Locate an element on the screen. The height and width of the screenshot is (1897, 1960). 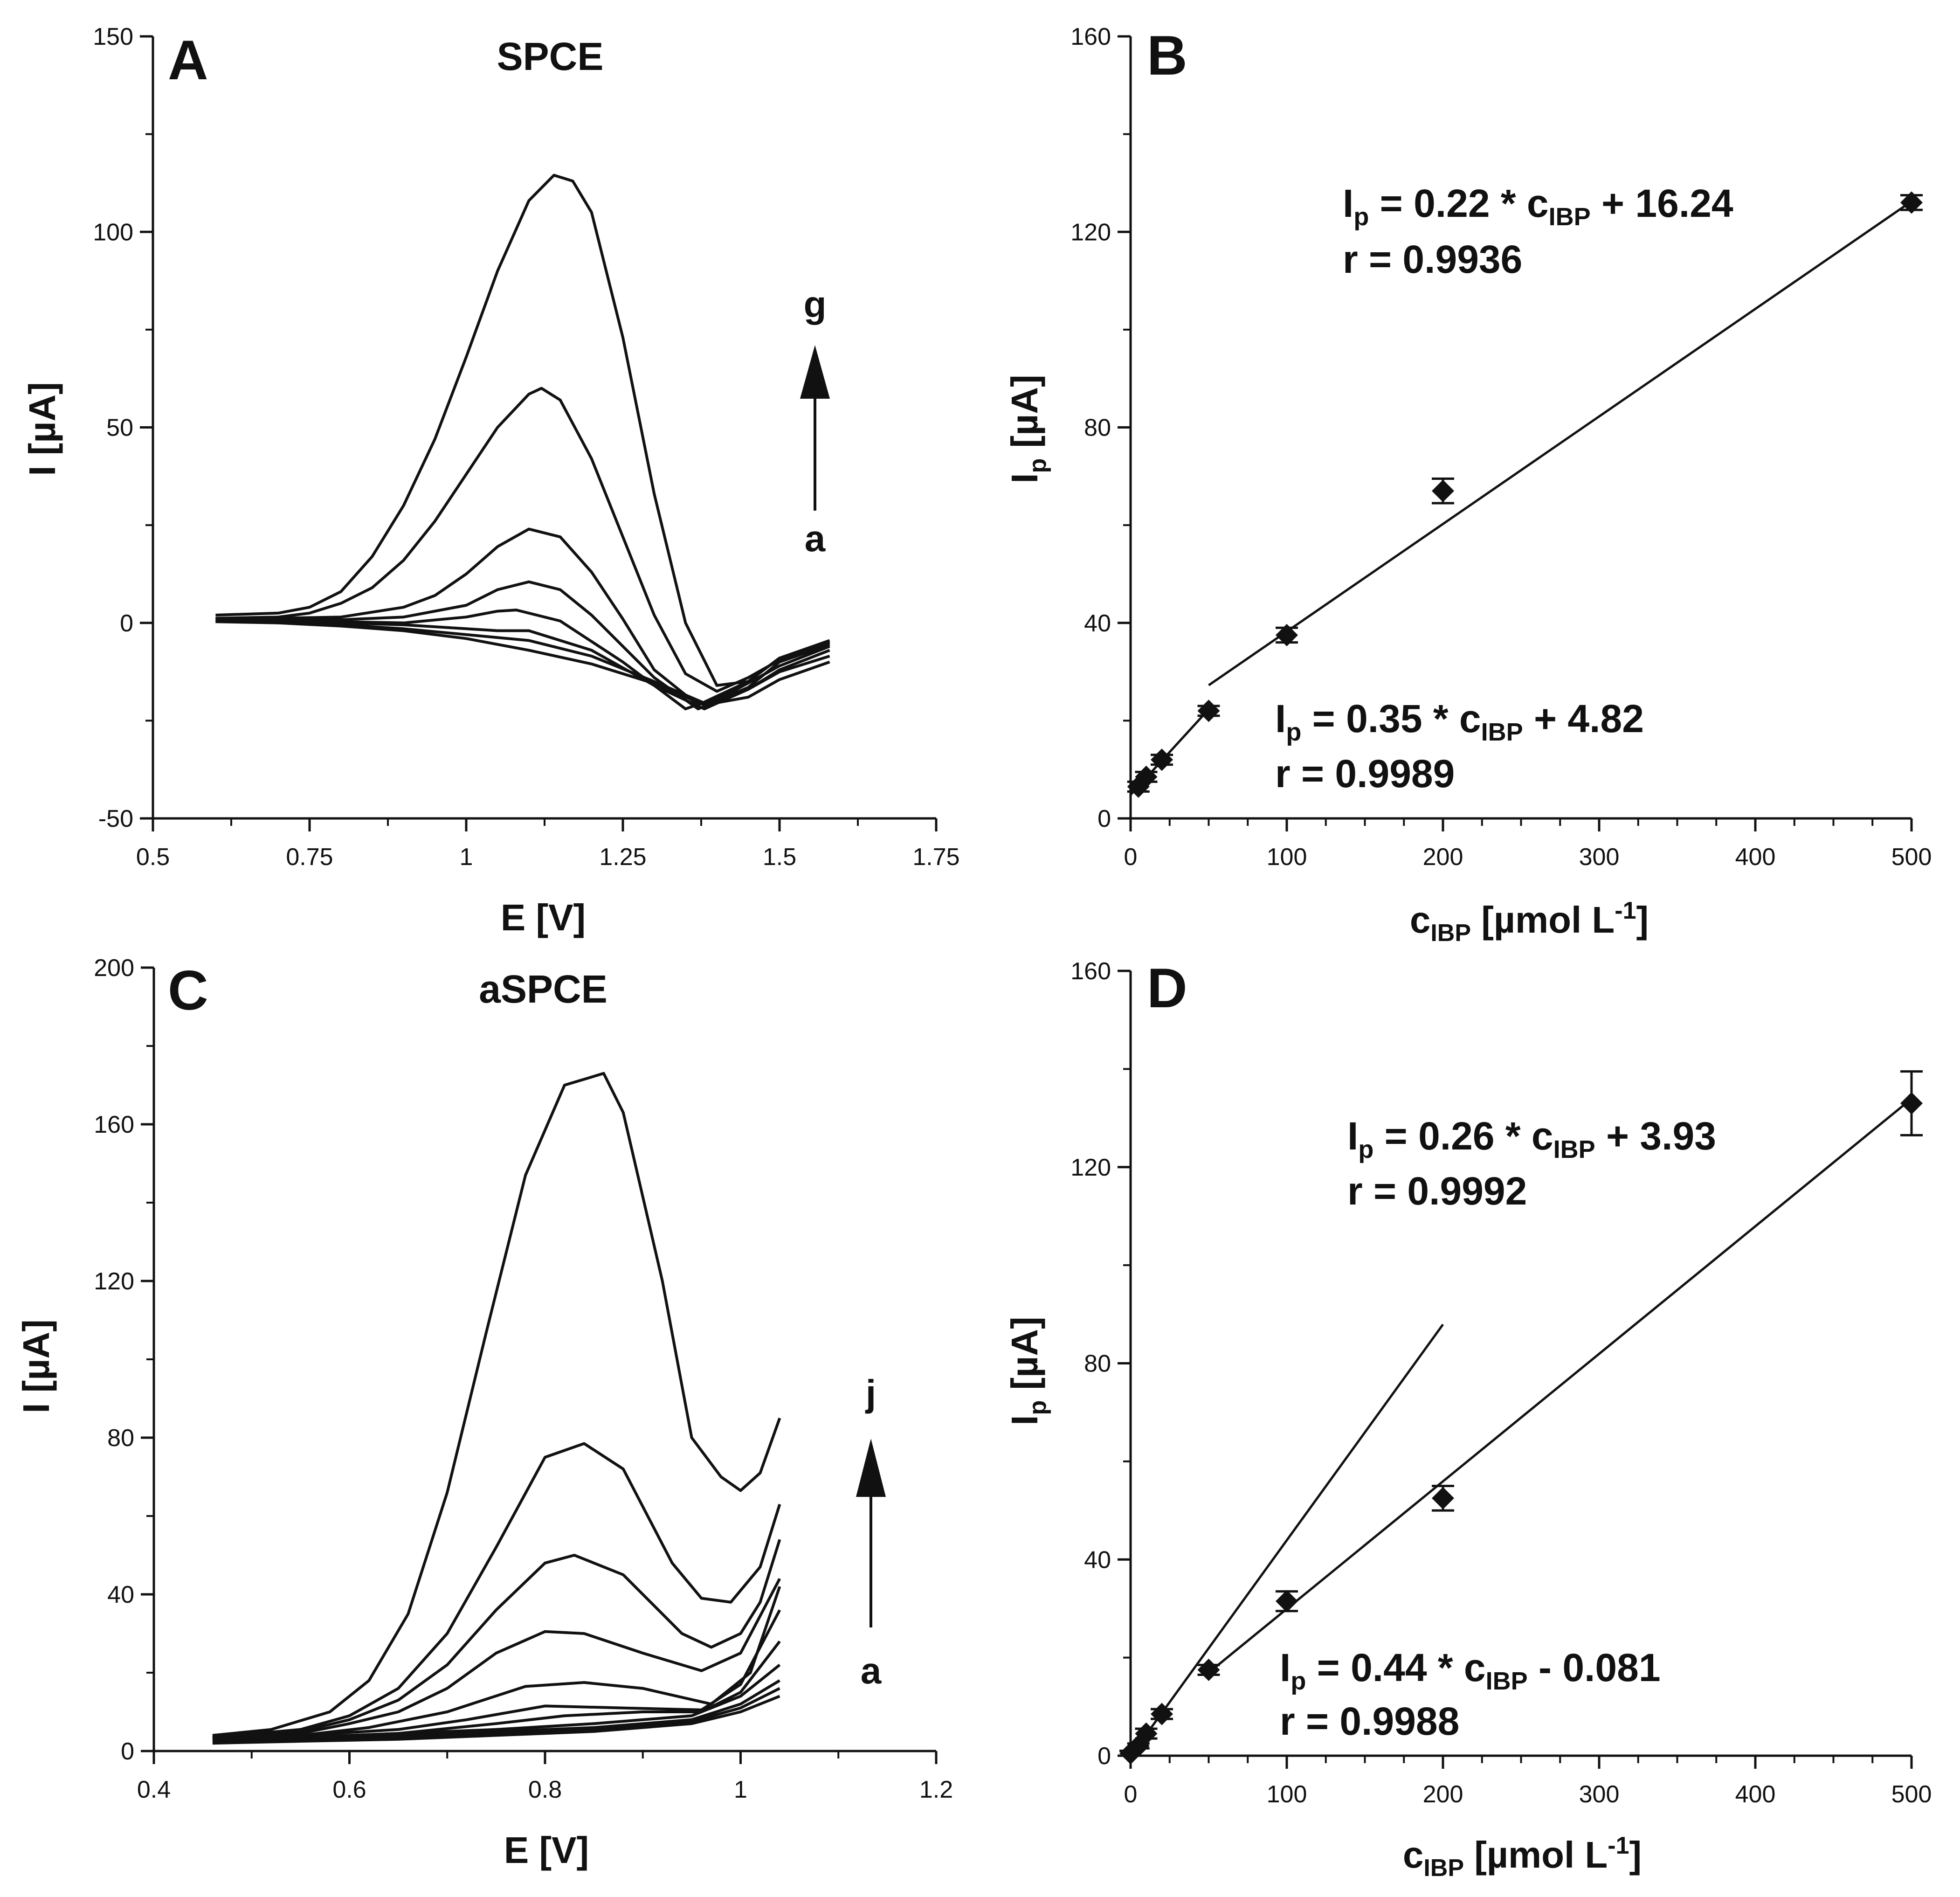
panel-a-x-tick-label: 0.75 is located at coordinates (309, 857).